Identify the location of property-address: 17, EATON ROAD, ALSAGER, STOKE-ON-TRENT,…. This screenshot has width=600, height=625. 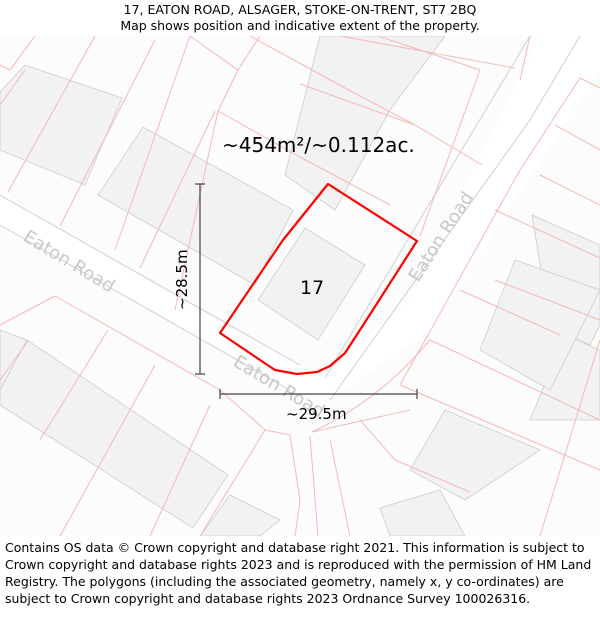
(300, 9).